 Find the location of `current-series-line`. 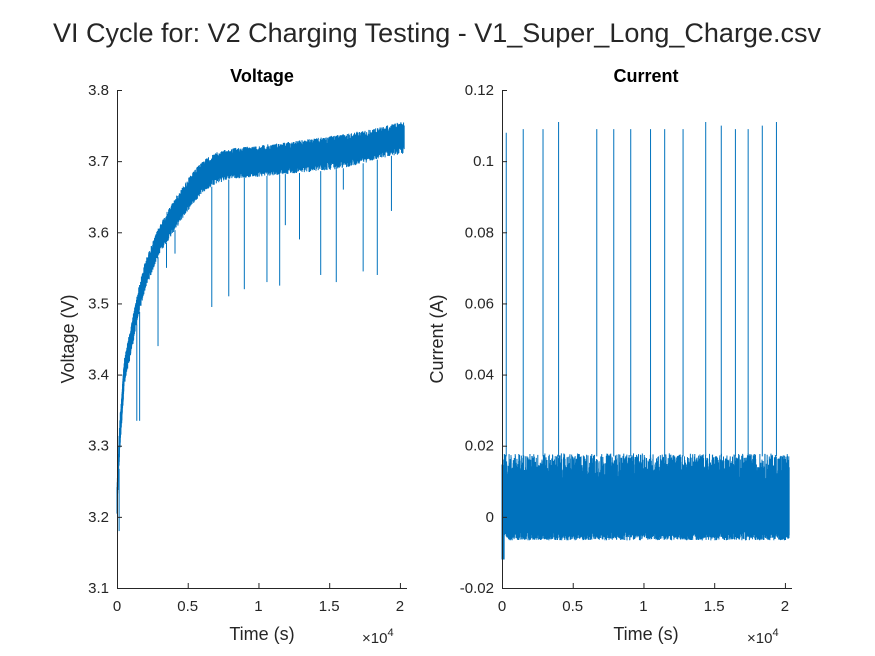

current-series-line is located at coordinates (645, 506).